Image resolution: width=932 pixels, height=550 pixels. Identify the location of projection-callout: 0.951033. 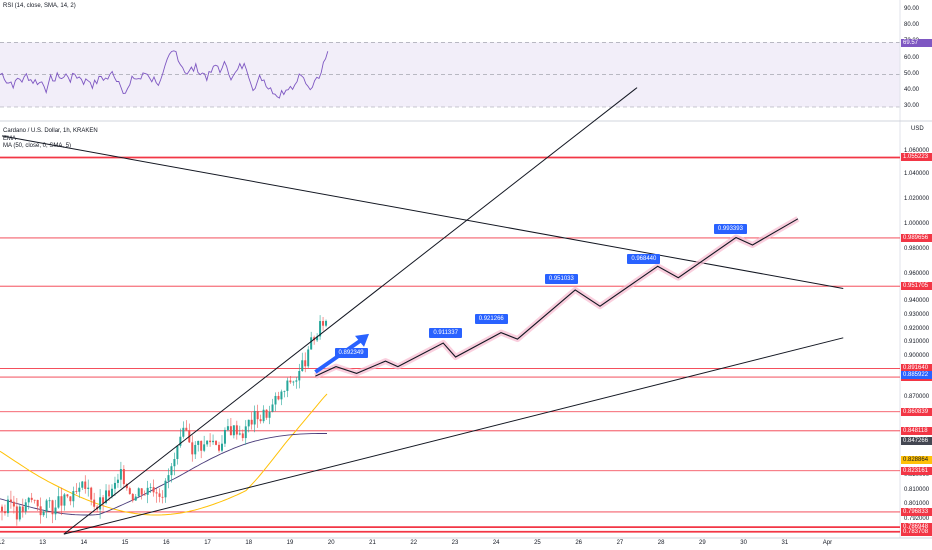
(561, 279).